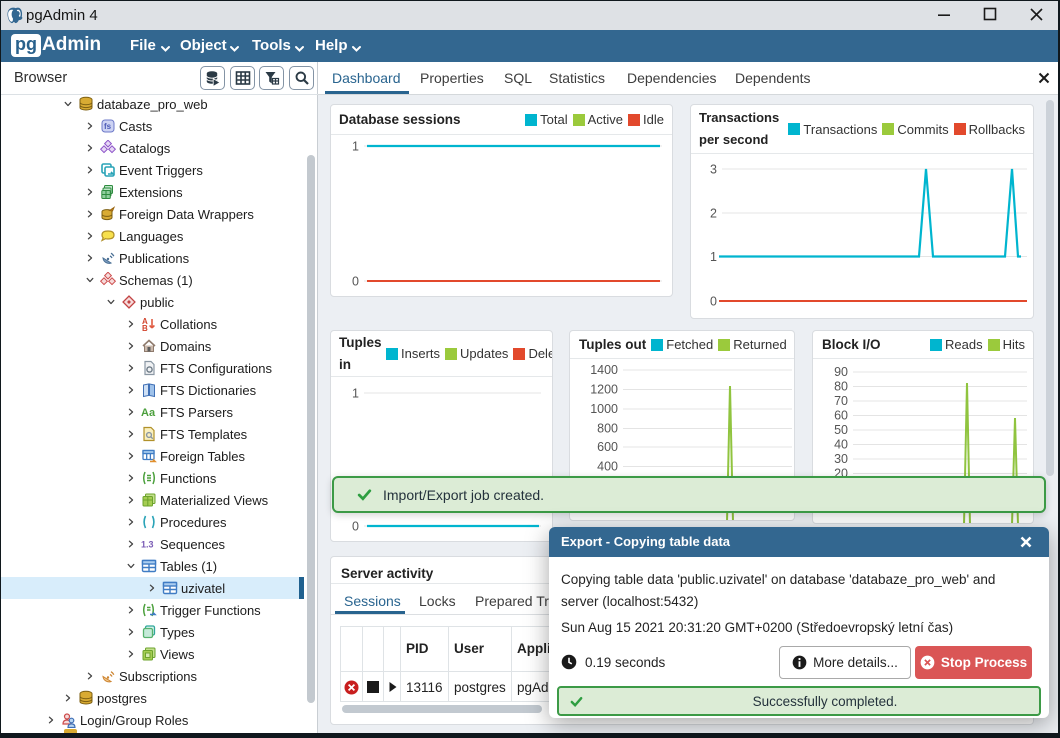  I want to click on svg-text: 70, so click(841, 401).